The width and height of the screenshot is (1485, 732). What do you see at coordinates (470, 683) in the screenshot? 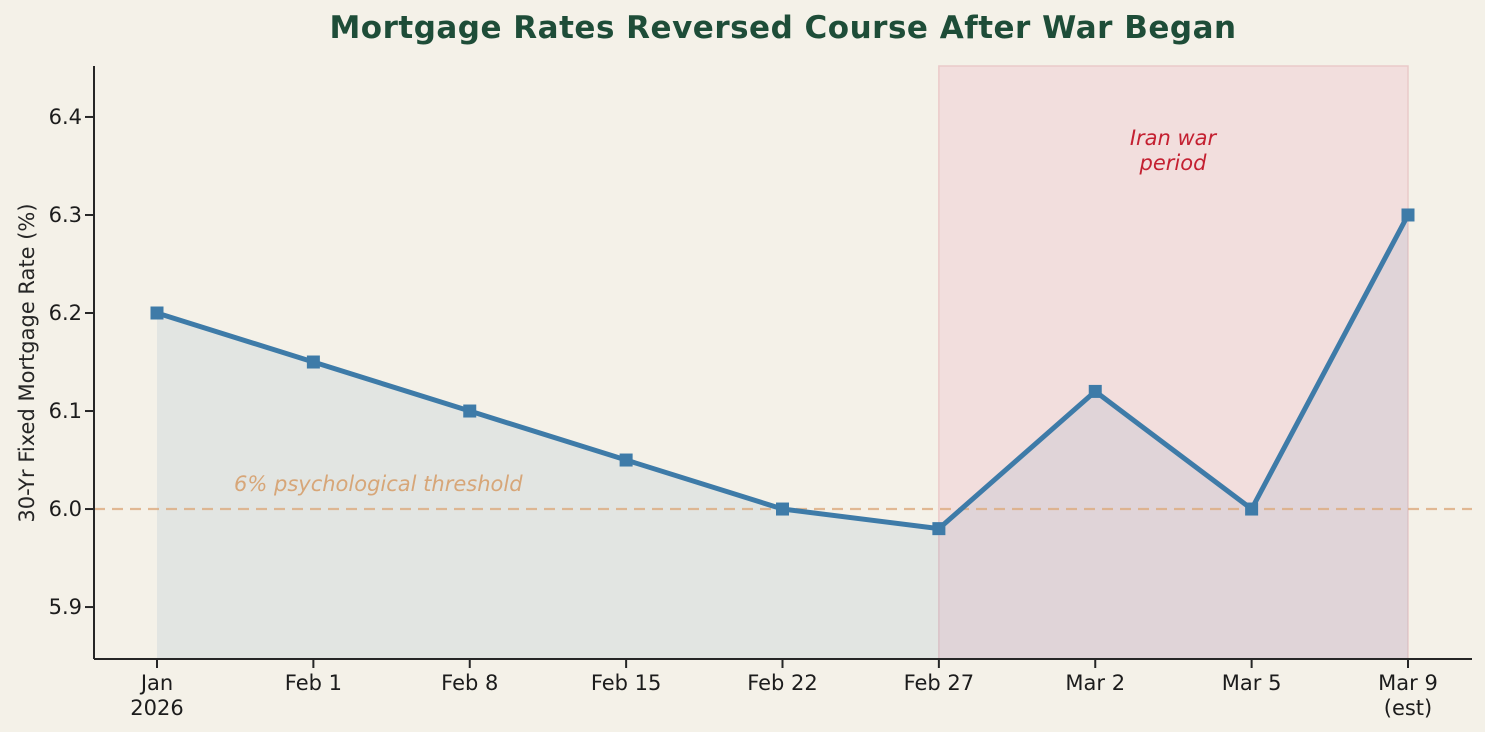
I see `x-tick-label: Feb 8` at bounding box center [470, 683].